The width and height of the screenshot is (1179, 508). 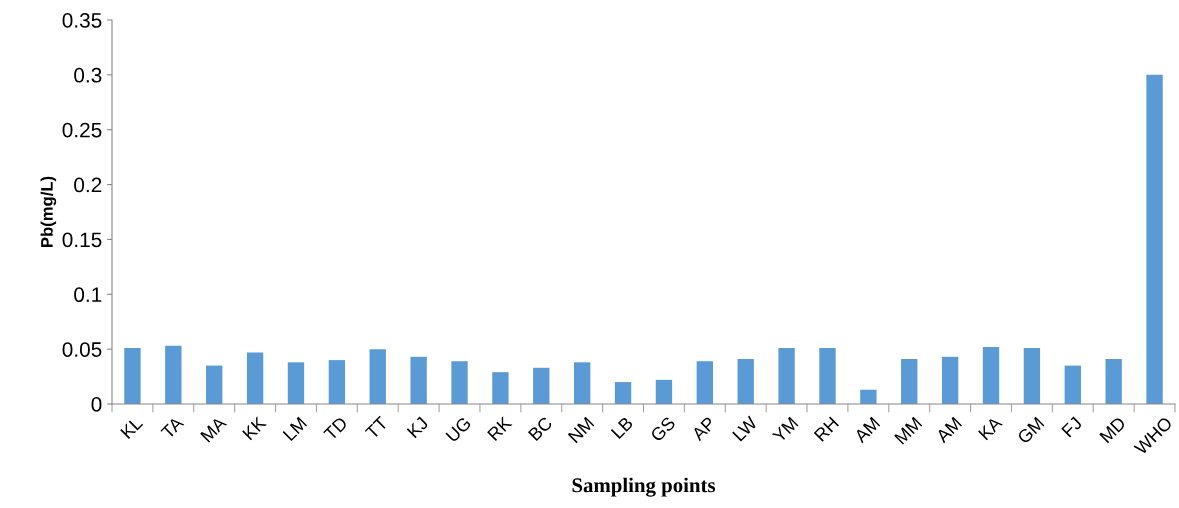 What do you see at coordinates (644, 487) in the screenshot?
I see `x-axis-title: Sampling points` at bounding box center [644, 487].